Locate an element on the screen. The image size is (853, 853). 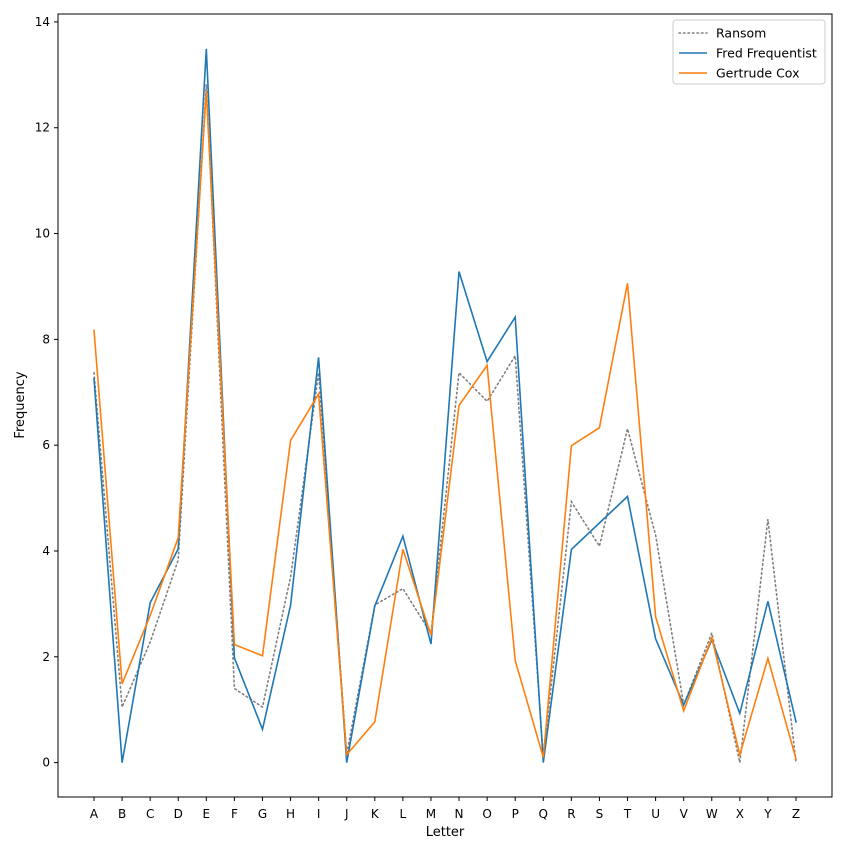
y-tick-label: 6 is located at coordinates (46, 445).